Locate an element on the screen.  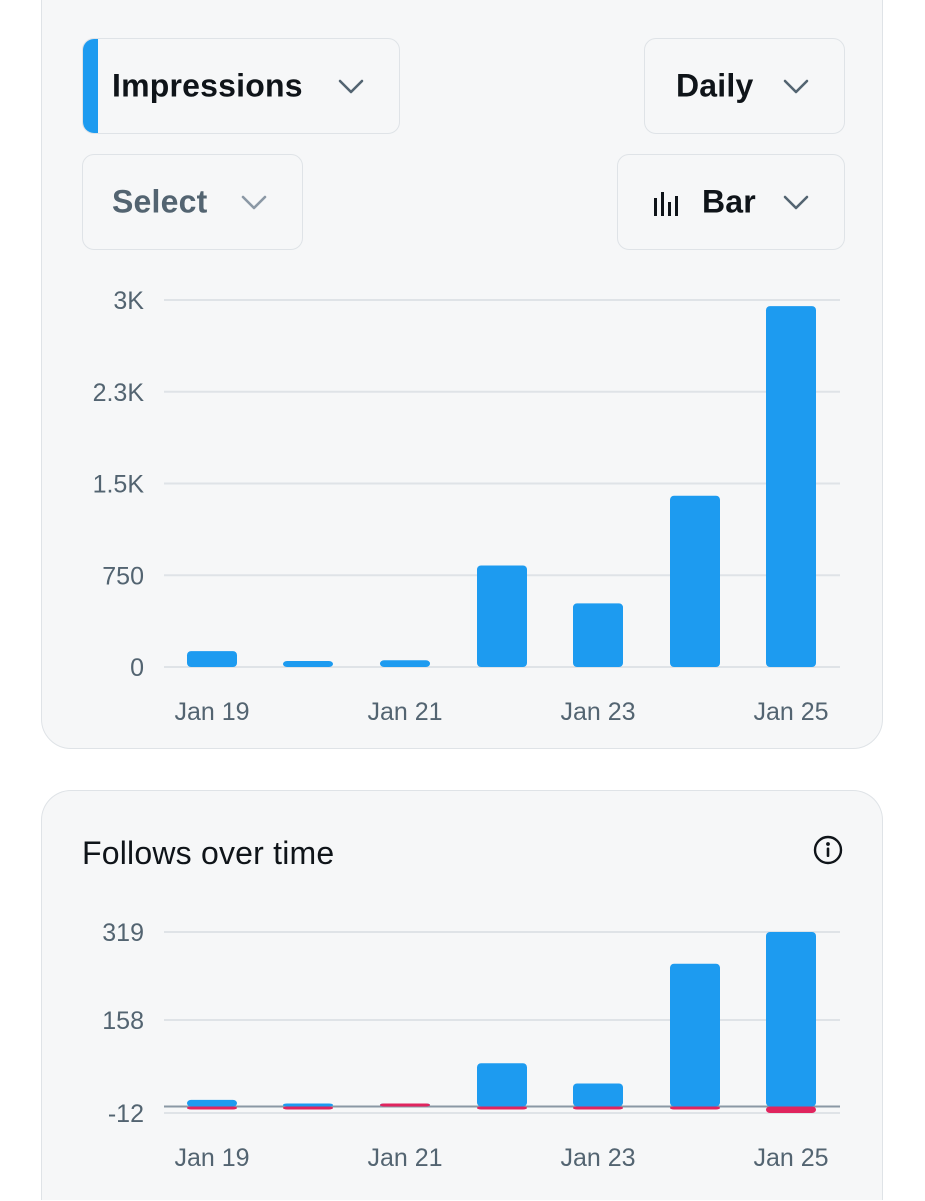
chart-type-dropdown: Bar is located at coordinates (731, 202).